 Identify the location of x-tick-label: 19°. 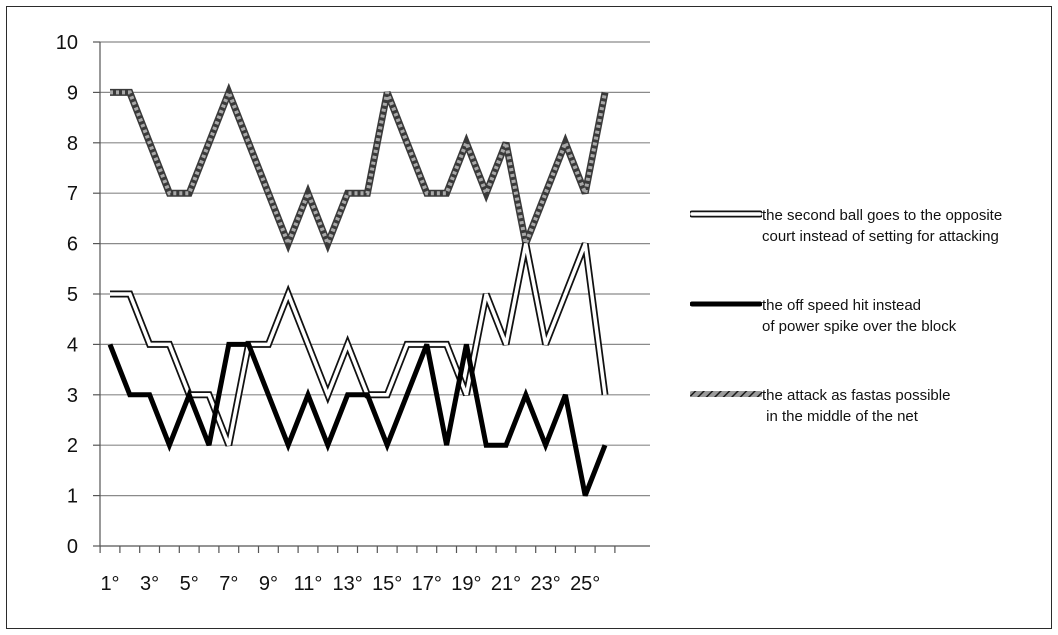
(466, 584).